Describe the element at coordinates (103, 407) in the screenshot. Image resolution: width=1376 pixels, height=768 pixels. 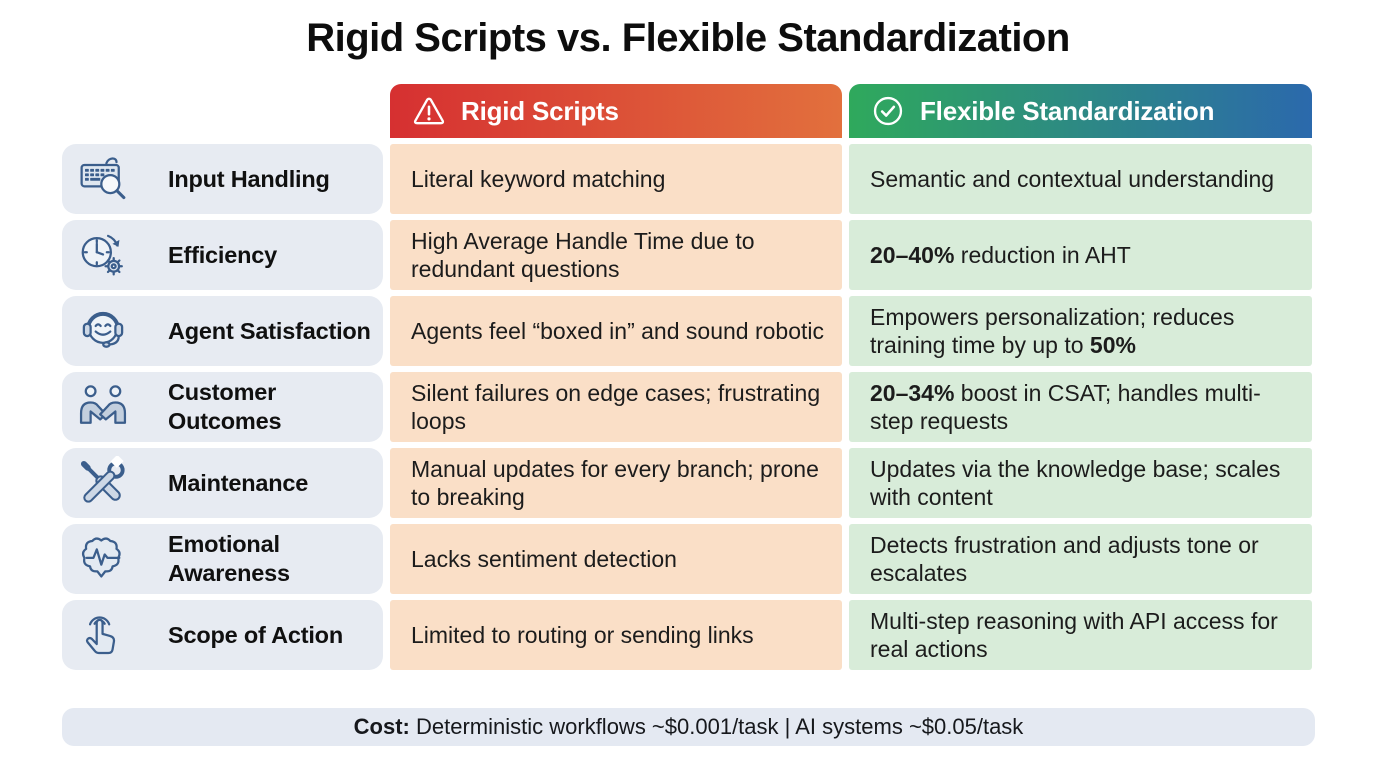
I see `handshake-icon` at that location.